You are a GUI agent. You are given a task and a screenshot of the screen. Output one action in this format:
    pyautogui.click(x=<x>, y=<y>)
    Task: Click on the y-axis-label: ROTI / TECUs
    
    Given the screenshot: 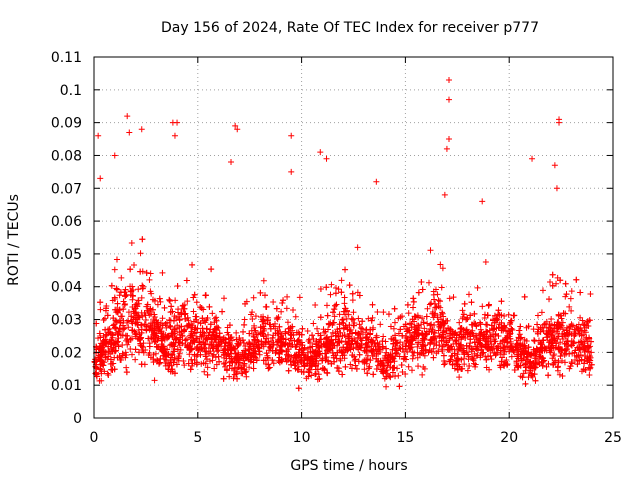 What is the action you would take?
    pyautogui.click(x=14, y=240)
    